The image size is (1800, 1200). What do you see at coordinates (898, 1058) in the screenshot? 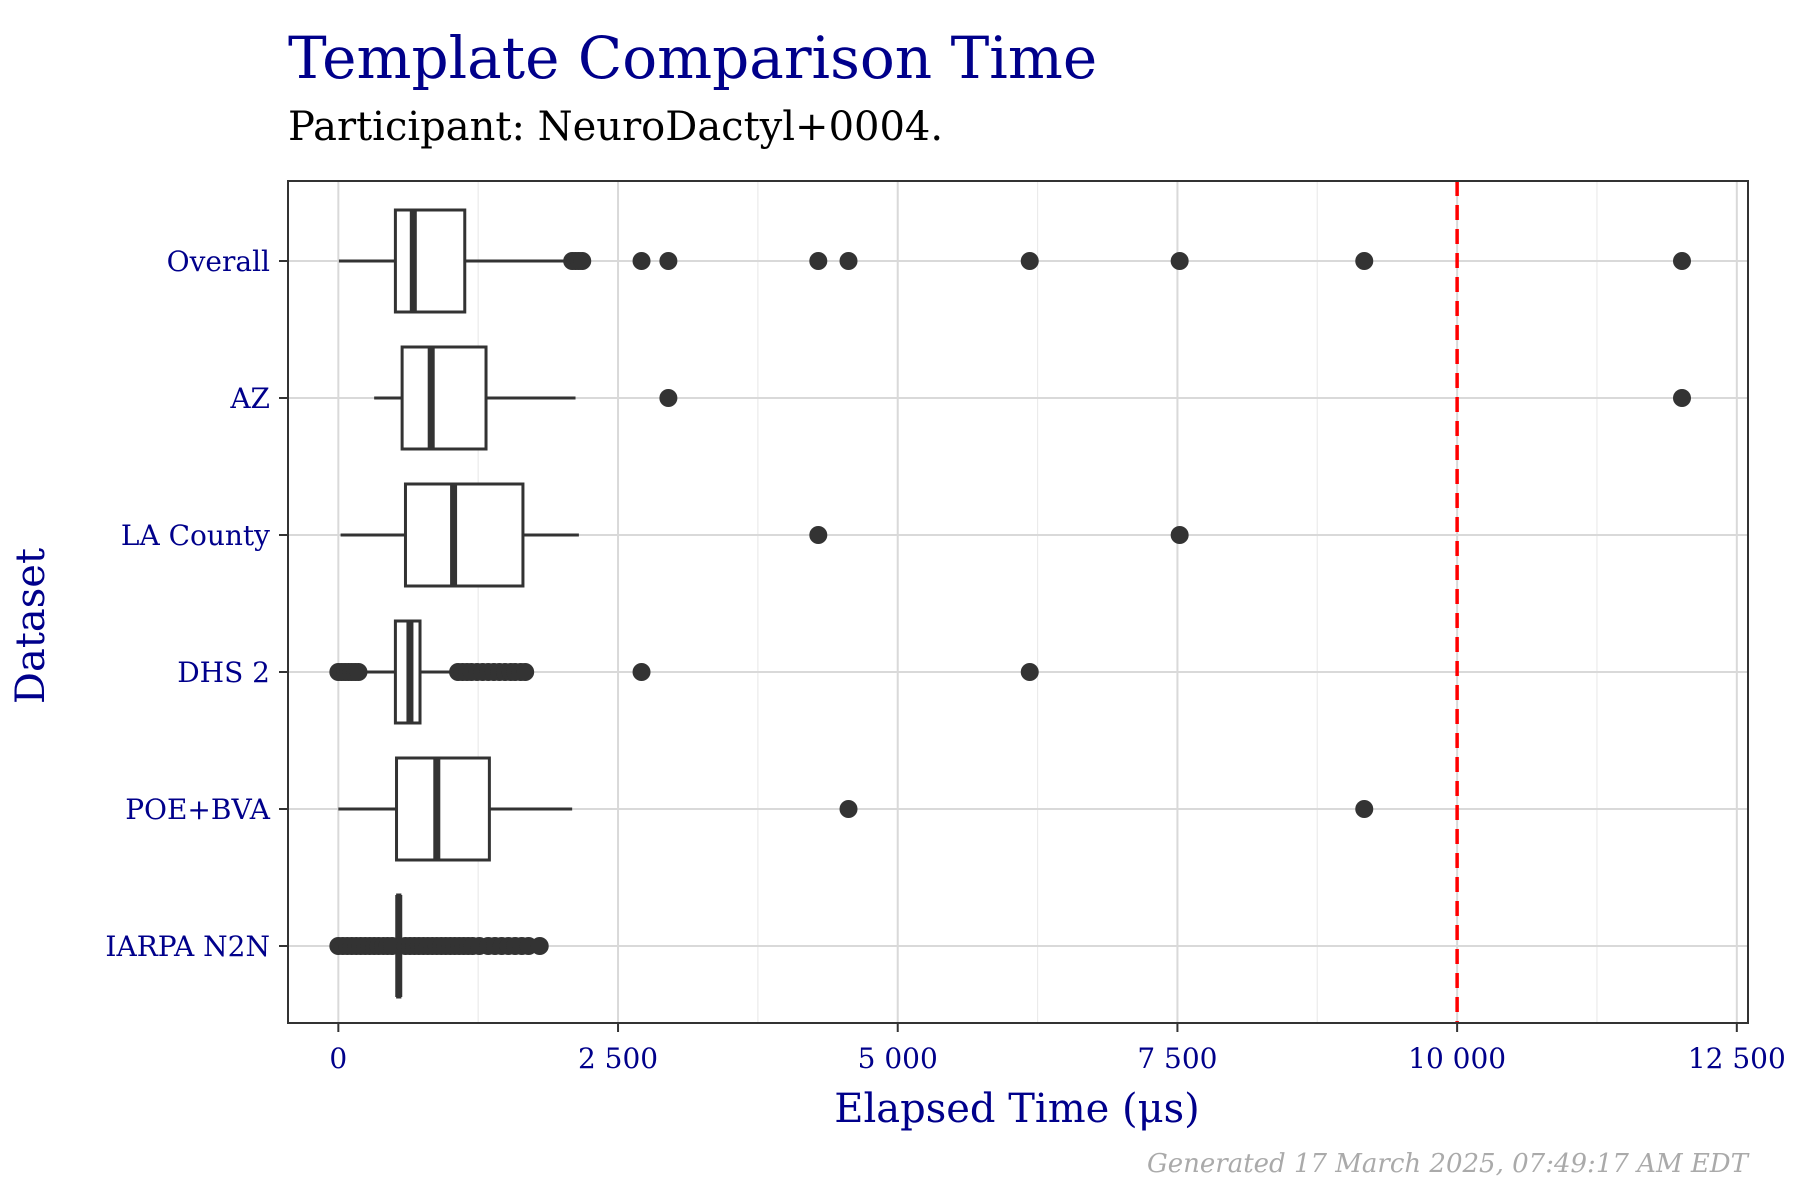
I see `x-tick-label: 5 000` at bounding box center [898, 1058].